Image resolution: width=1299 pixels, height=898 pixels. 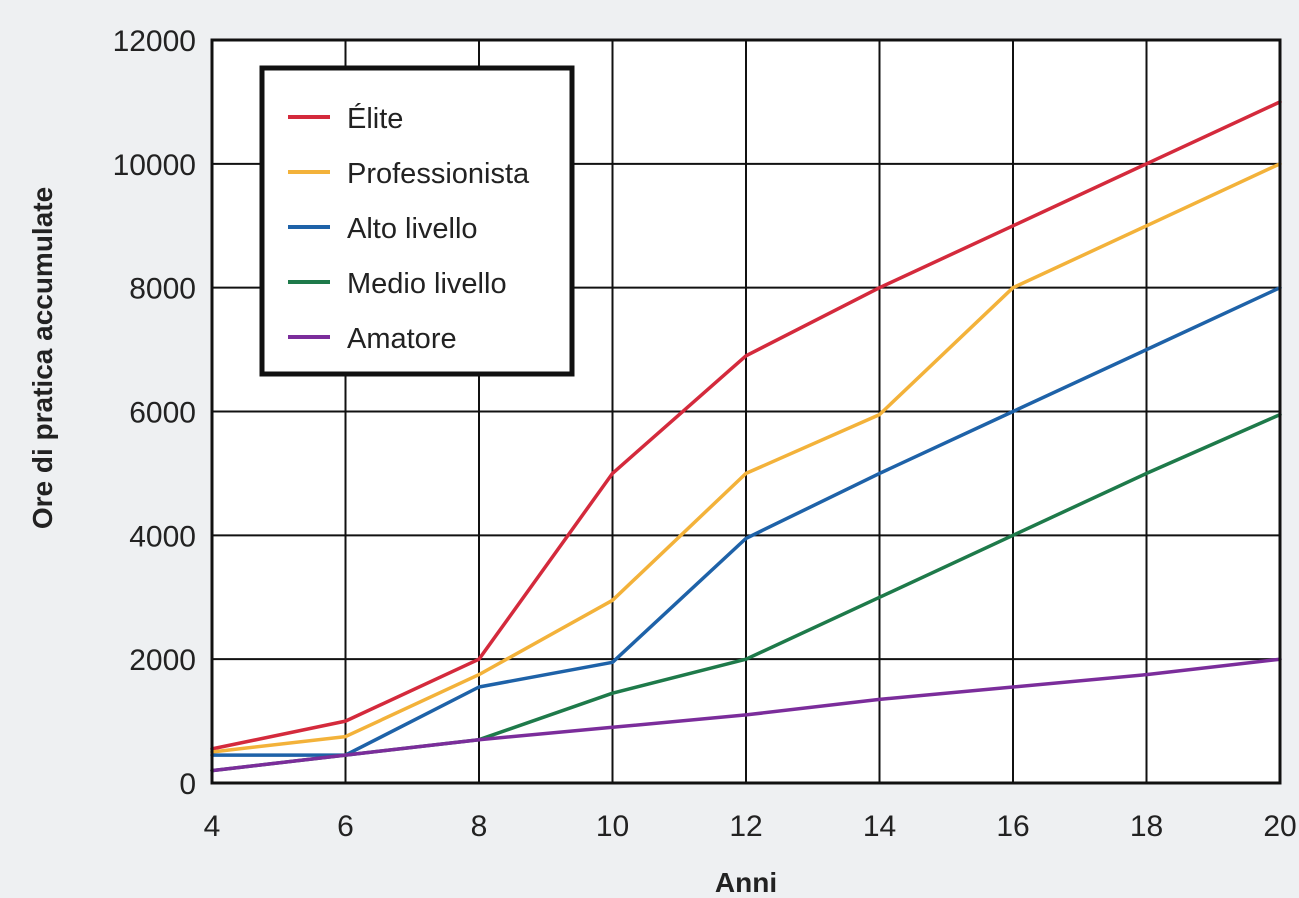 I want to click on y-tick-label: 10000, so click(x=154, y=165).